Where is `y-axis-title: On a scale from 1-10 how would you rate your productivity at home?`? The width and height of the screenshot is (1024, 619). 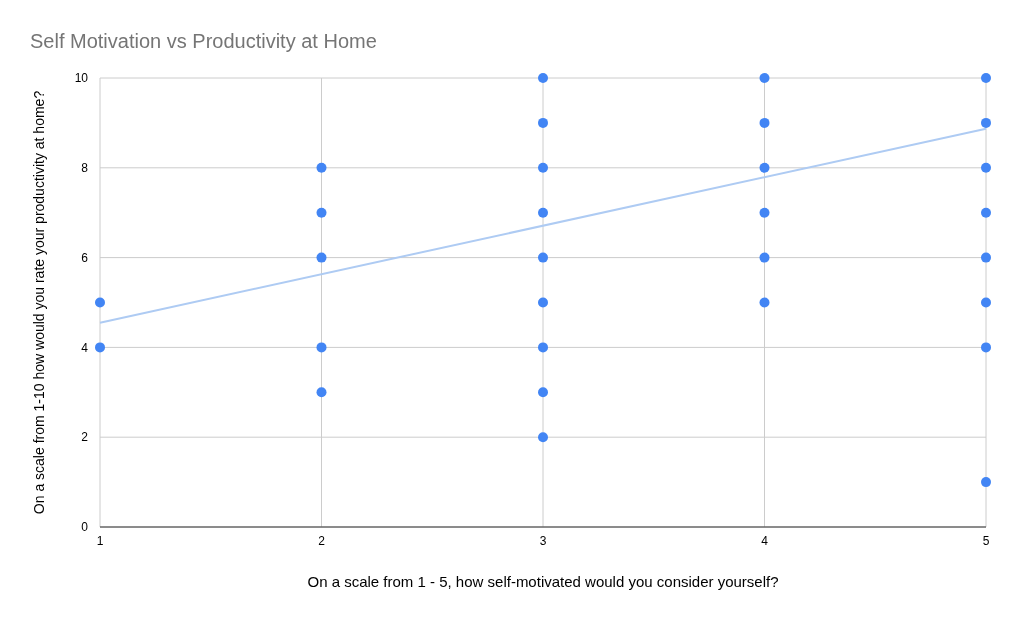
y-axis-title: On a scale from 1-10 how would you rate your productivity at home? is located at coordinates (39, 302).